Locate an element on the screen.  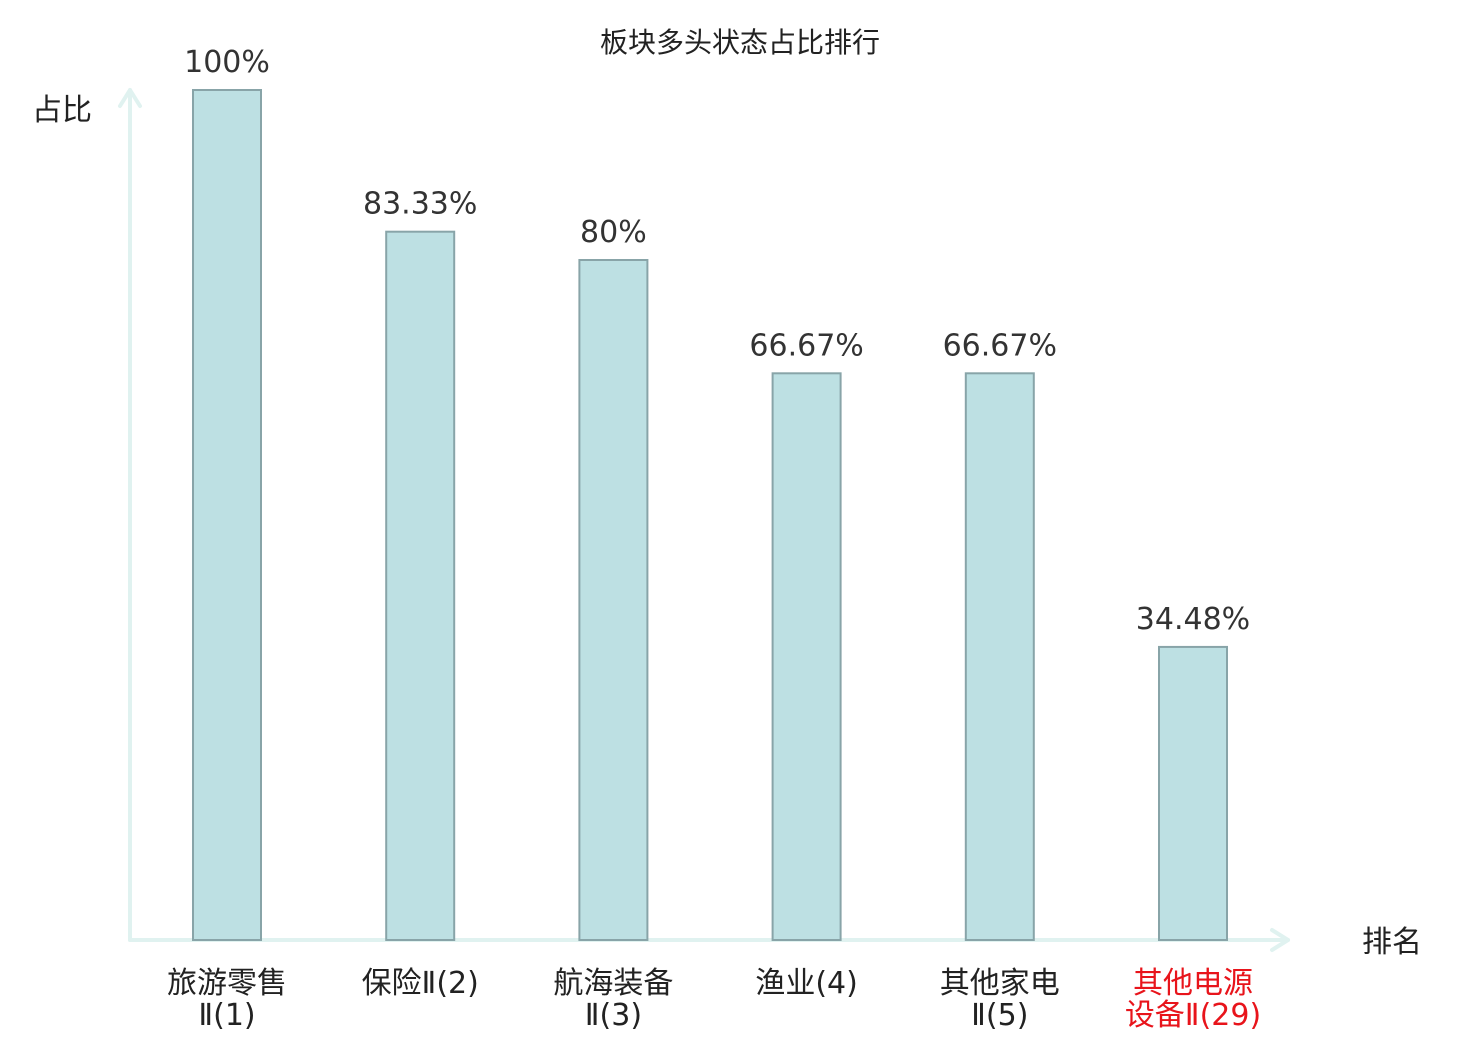
category-label-line: Ⅱ(1) is located at coordinates (226, 1015).